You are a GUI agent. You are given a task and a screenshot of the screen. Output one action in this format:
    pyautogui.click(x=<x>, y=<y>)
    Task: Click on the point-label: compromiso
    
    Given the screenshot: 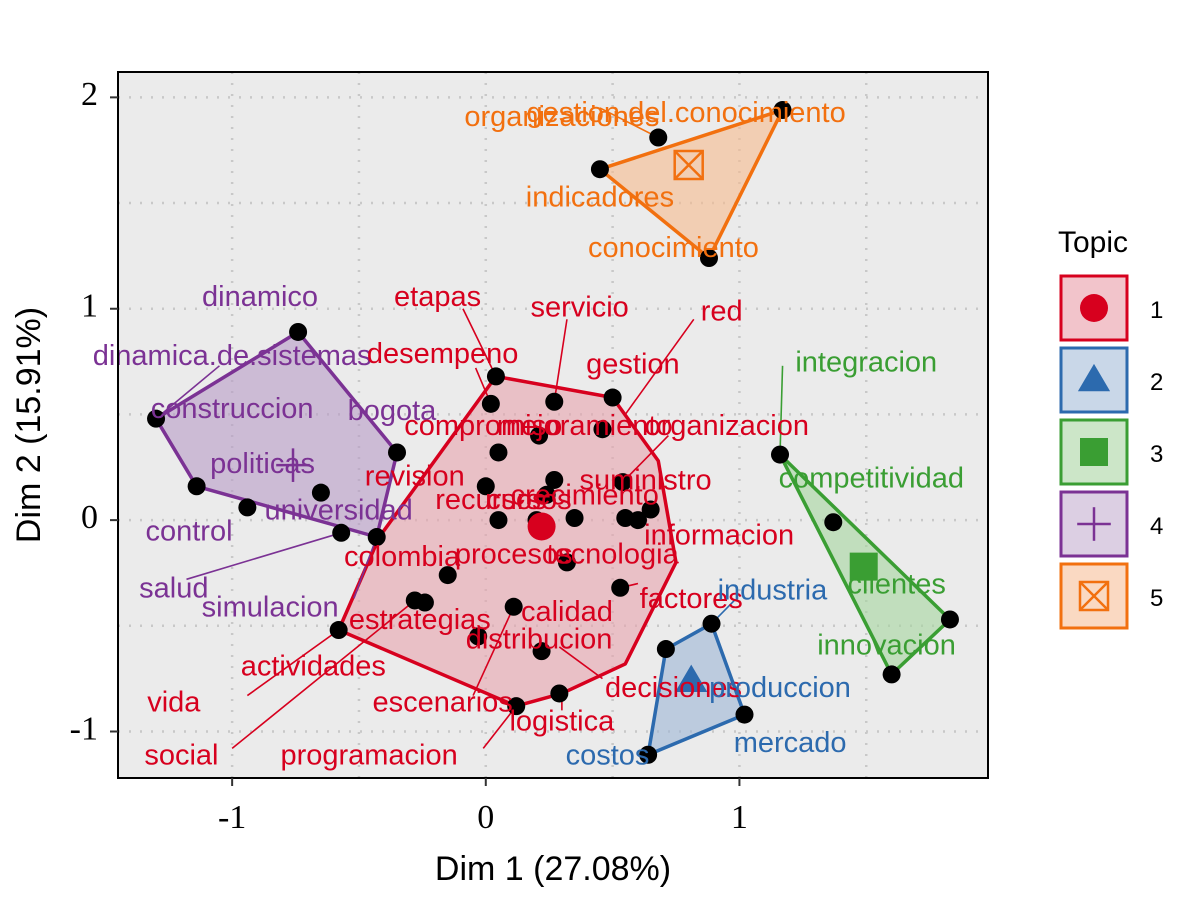 What is the action you would take?
    pyautogui.click(x=483, y=426)
    